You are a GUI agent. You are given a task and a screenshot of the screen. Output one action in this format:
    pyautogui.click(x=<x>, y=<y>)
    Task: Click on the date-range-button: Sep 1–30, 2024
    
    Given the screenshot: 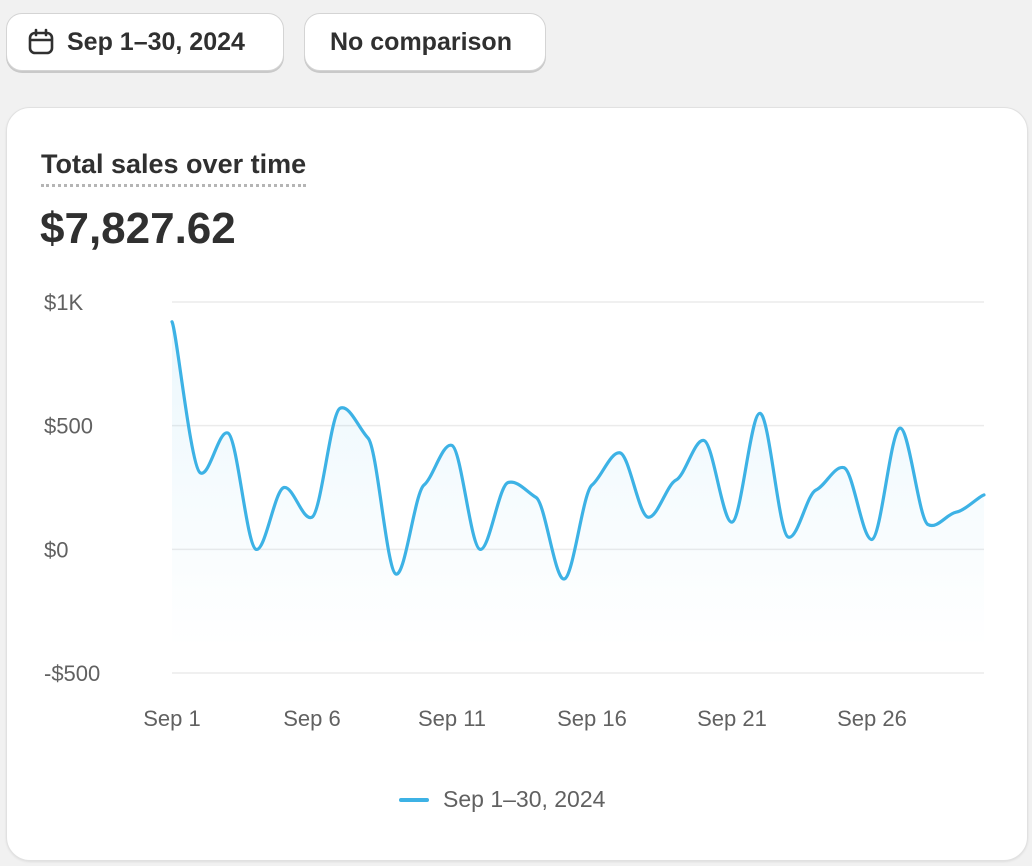 What is the action you would take?
    pyautogui.click(x=145, y=42)
    